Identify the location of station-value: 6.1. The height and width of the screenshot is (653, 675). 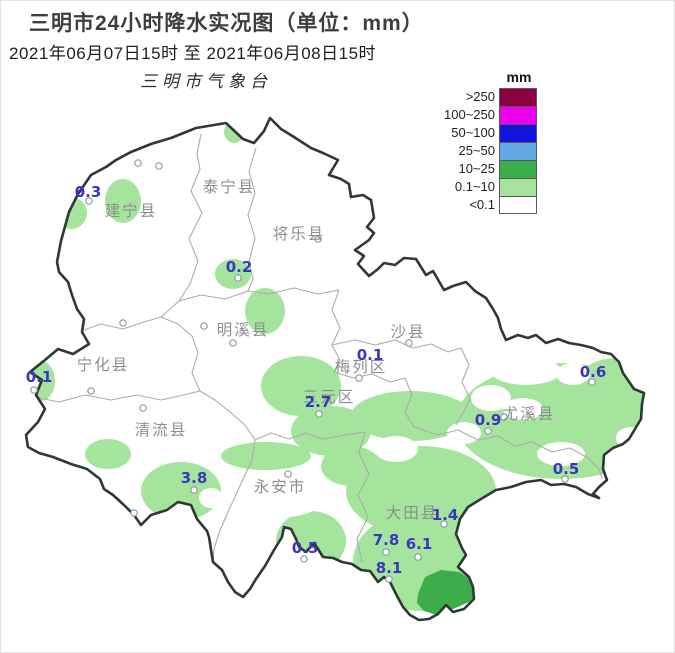
(419, 544).